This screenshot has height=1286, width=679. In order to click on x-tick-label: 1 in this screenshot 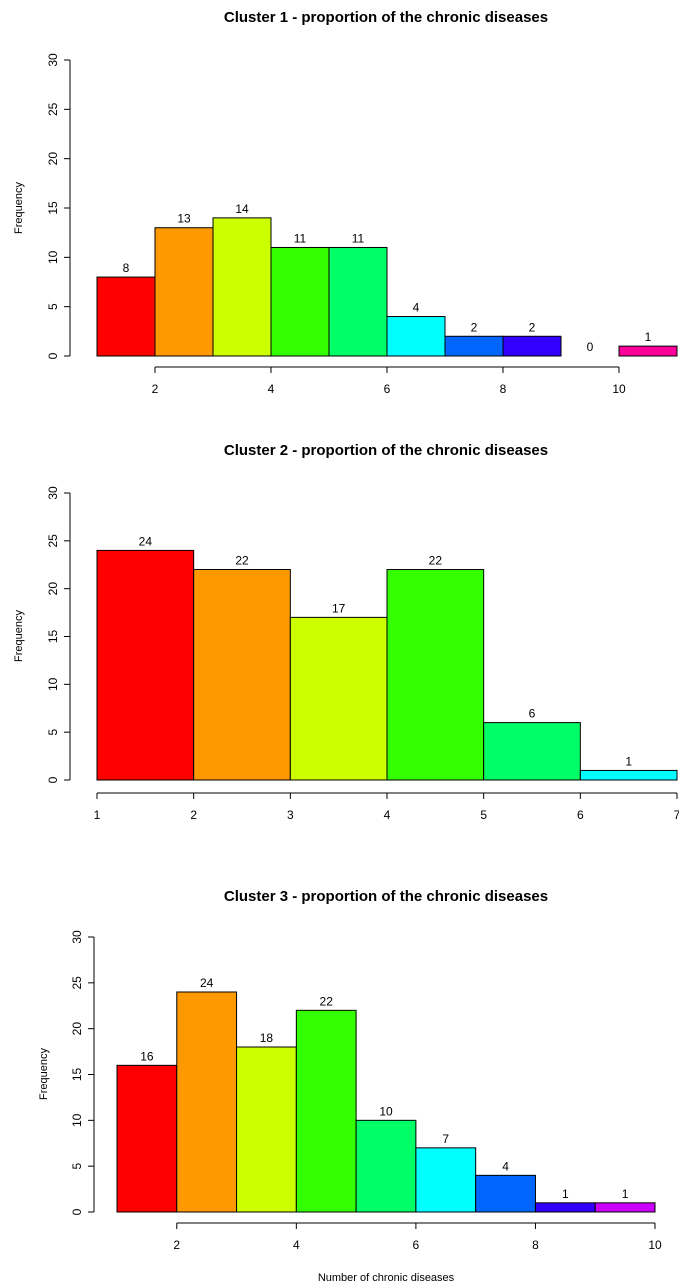, I will do `click(97, 815)`.